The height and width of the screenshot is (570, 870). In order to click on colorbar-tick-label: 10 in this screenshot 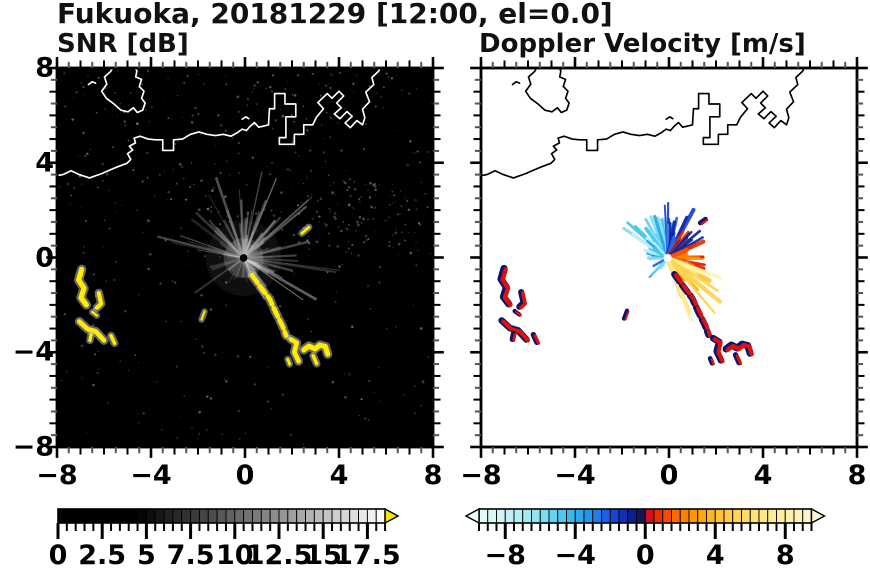, I will do `click(235, 555)`.